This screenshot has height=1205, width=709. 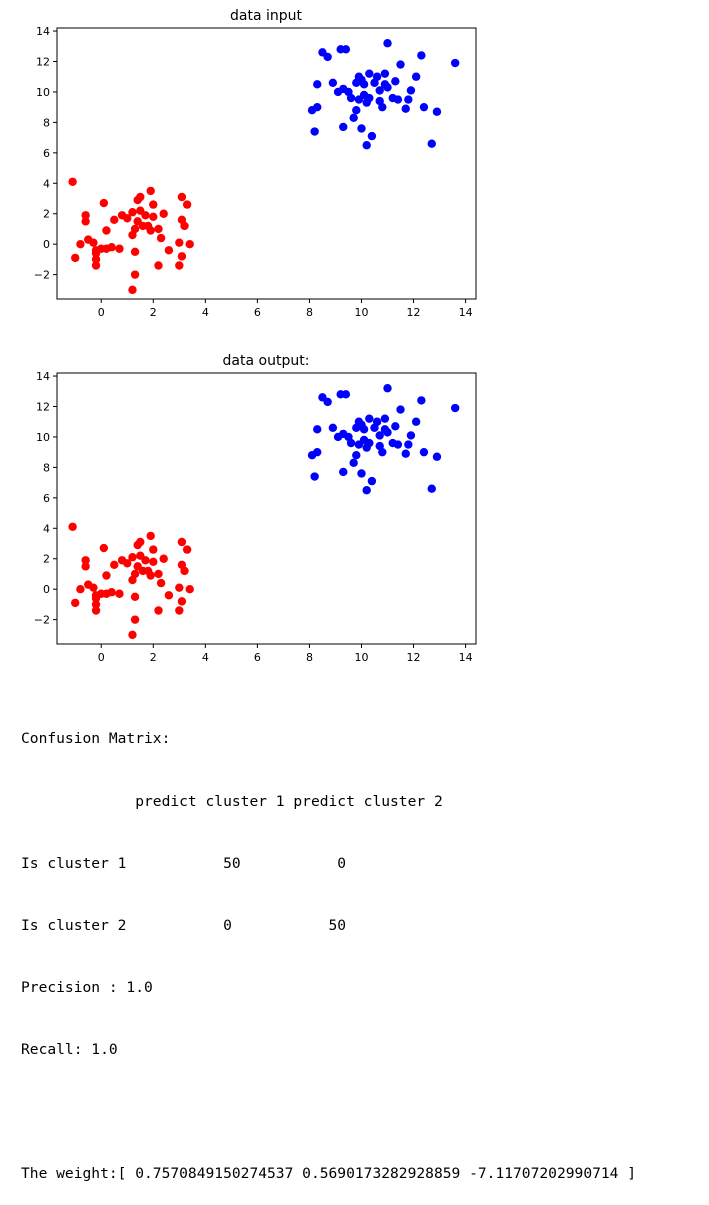 What do you see at coordinates (184, 925) in the screenshot?
I see `output-line-row-2: Is cluster 2 0 50` at bounding box center [184, 925].